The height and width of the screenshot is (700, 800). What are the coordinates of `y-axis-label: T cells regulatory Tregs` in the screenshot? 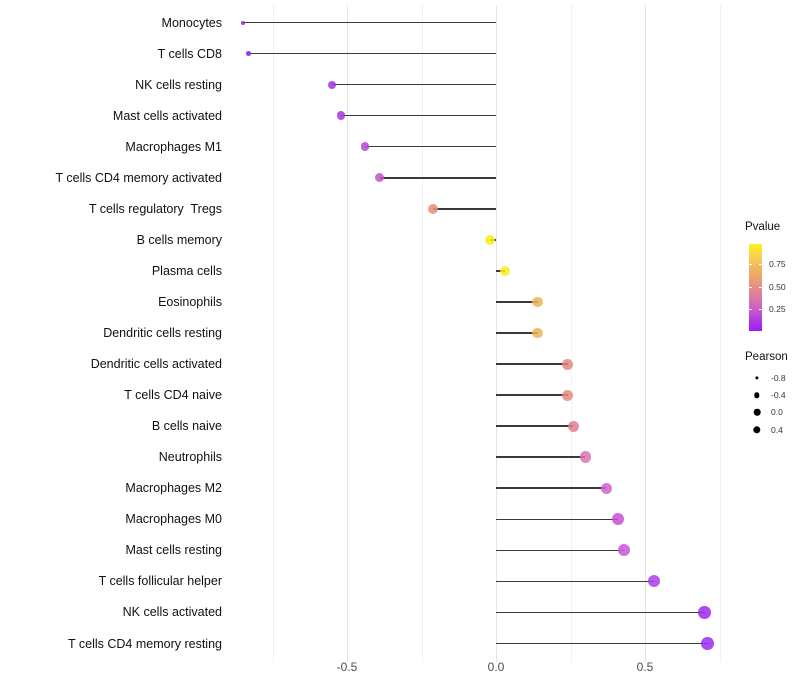 It's located at (155, 208).